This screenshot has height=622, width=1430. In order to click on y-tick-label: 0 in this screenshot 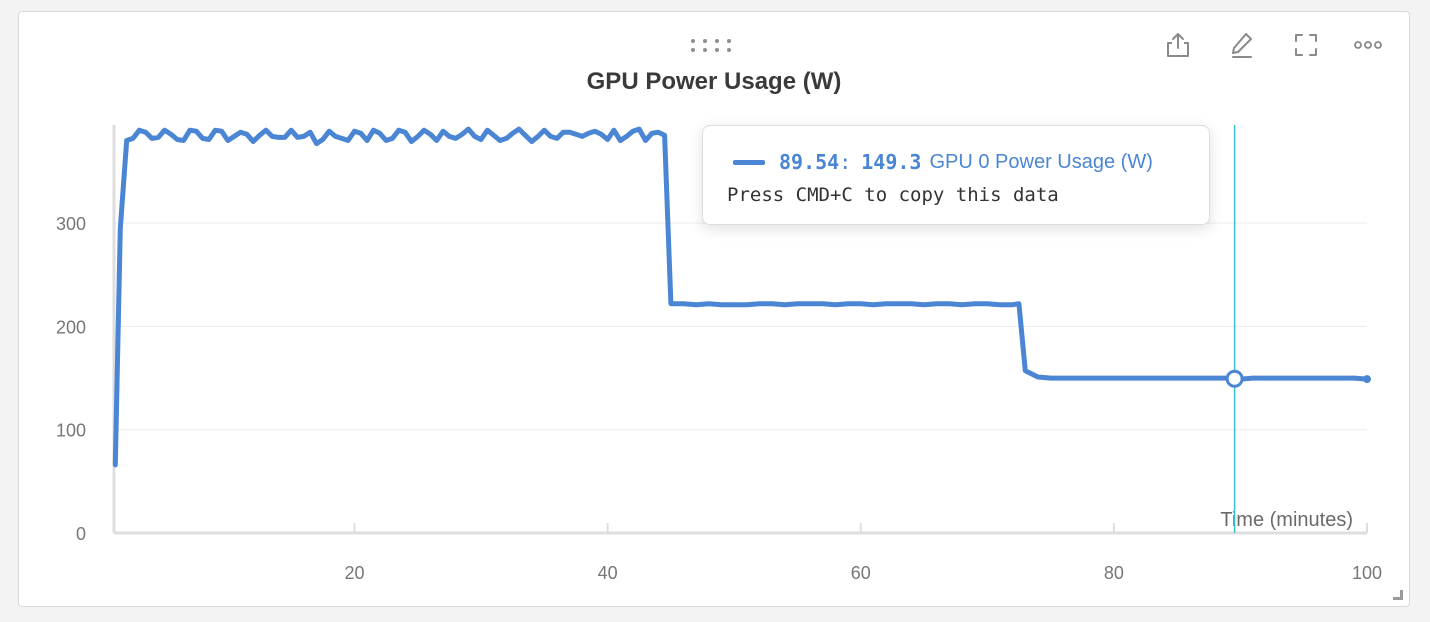, I will do `click(81, 534)`.